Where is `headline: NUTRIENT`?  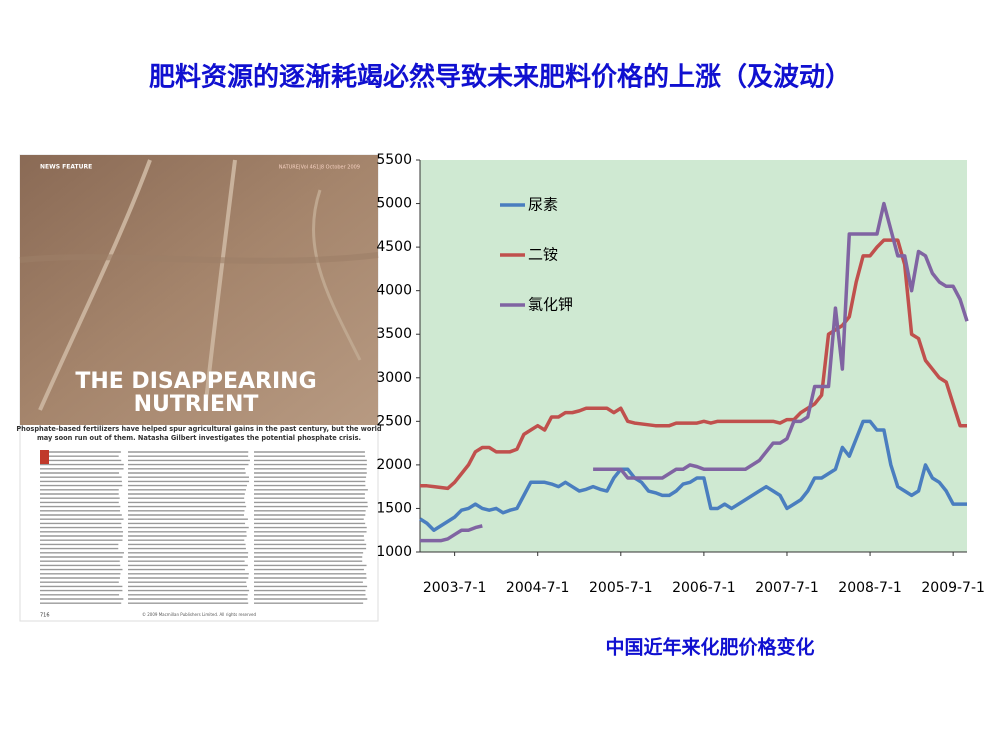
headline: NUTRIENT is located at coordinates (196, 404).